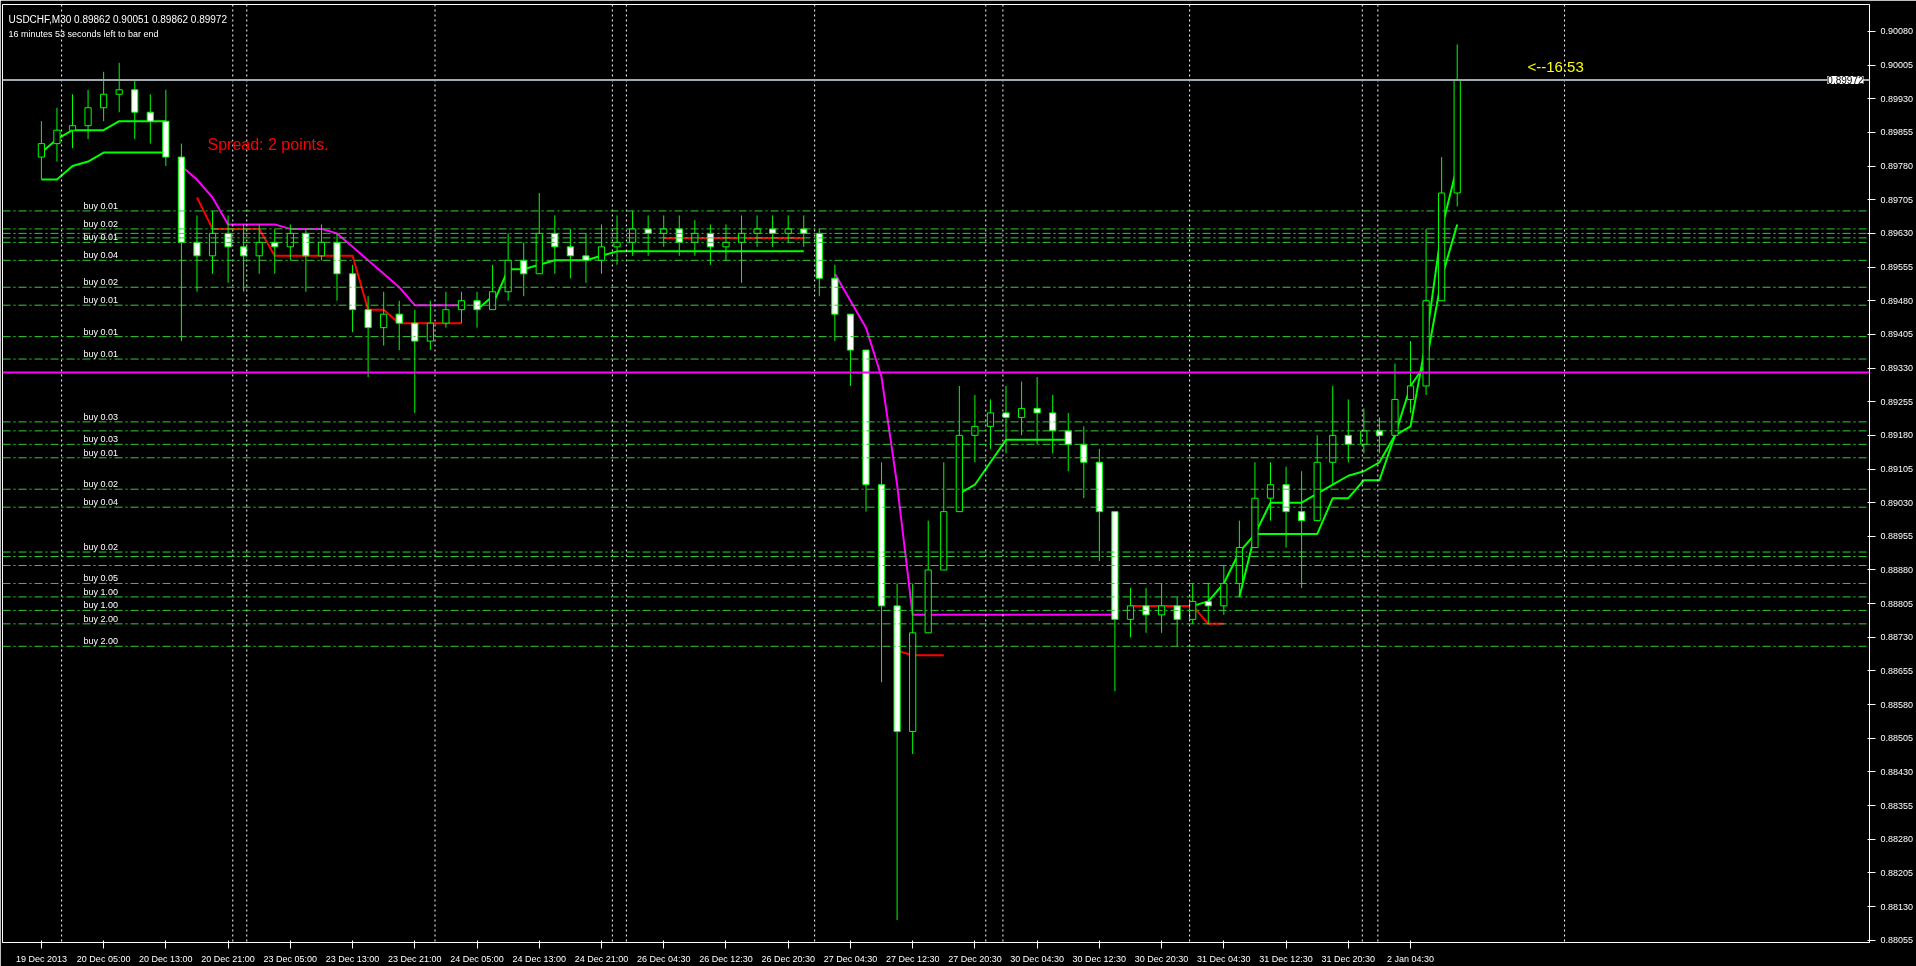 The image size is (1916, 966). What do you see at coordinates (1897, 300) in the screenshot?
I see `y-tick-label: 0.89480` at bounding box center [1897, 300].